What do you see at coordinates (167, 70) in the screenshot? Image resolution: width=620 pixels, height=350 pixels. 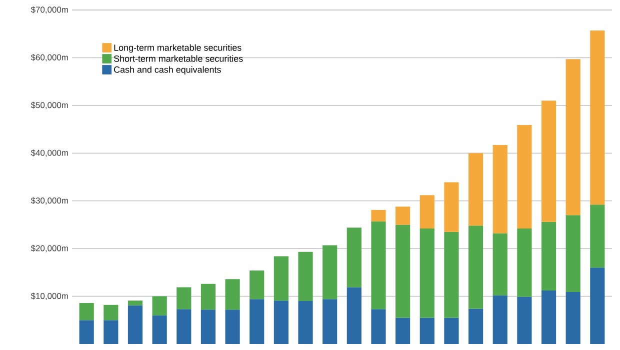 I see `legend-label: Cash and cash equivalents` at bounding box center [167, 70].